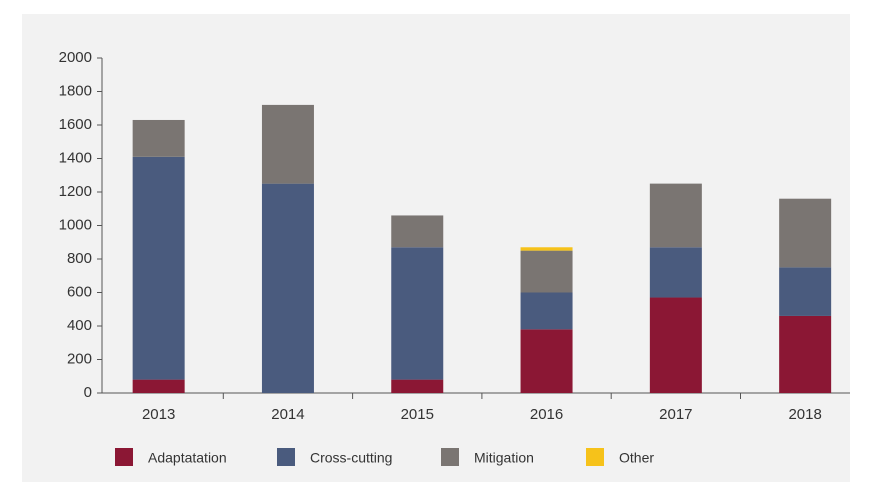 Image resolution: width=872 pixels, height=487 pixels. I want to click on y-tick-label: 1000, so click(75, 224).